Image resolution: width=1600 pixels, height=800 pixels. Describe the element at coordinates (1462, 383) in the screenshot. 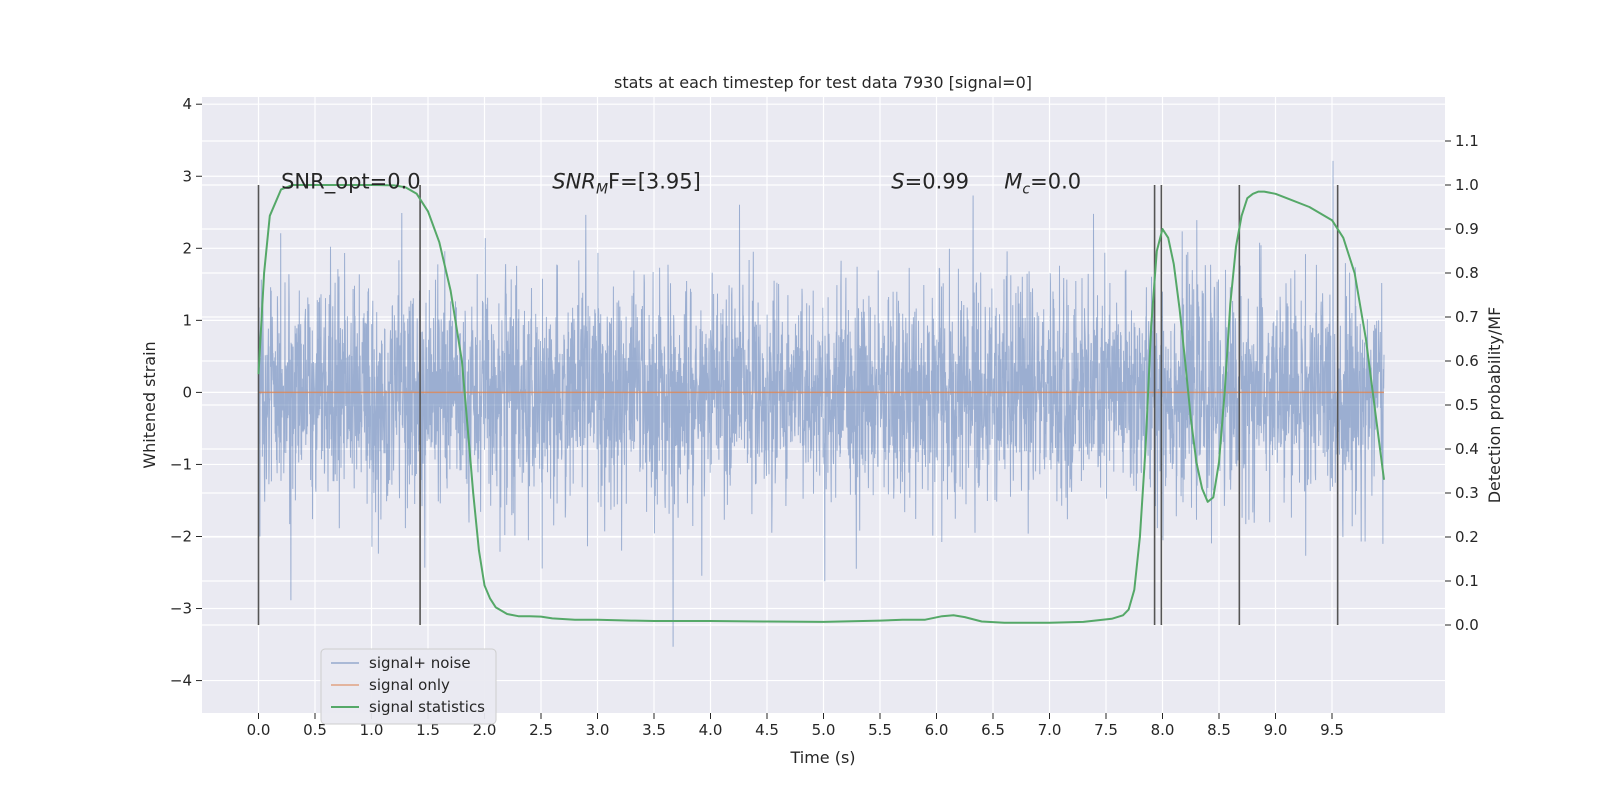

I see `y-axis-right-ticks: 1.1 1.0 0.9 0.8 0.7 0.6 0.5 0.4 0.3 0.2 0.1 0.0` at that location.